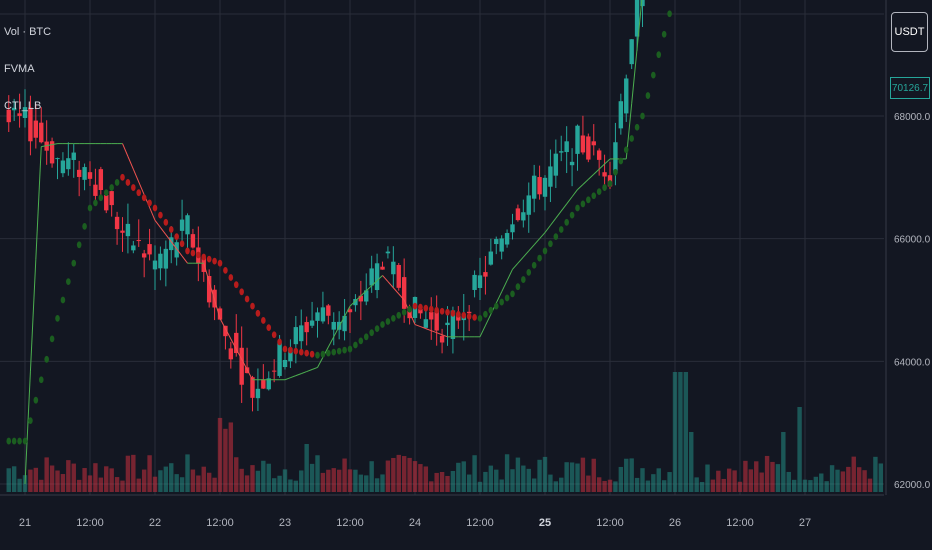 Image resolution: width=932 pixels, height=550 pixels. I want to click on last-price-tag: 70126.7, so click(910, 88).